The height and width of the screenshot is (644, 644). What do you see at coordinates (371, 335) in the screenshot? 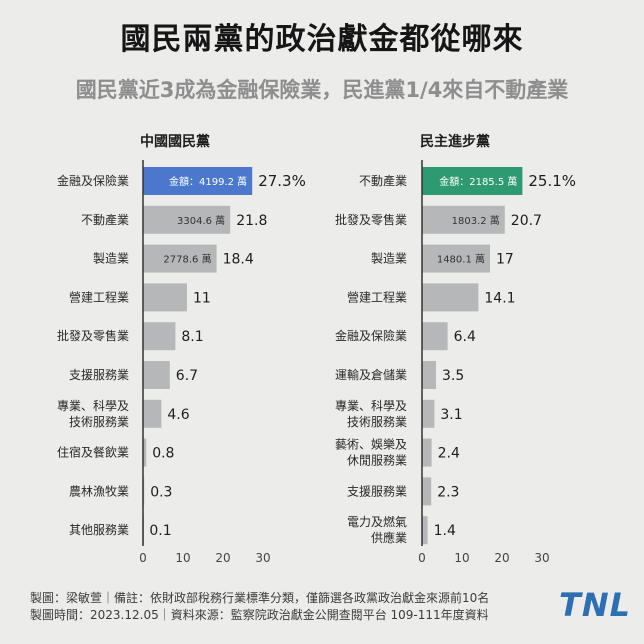
I see `dpp-category-label: 金融及保險業` at bounding box center [371, 335].